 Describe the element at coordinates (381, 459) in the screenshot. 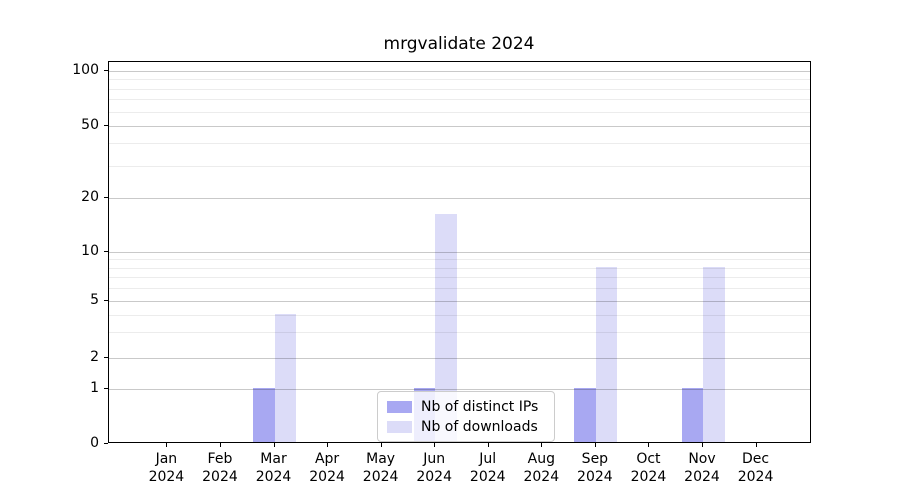

I see `x-tick-month: May` at that location.